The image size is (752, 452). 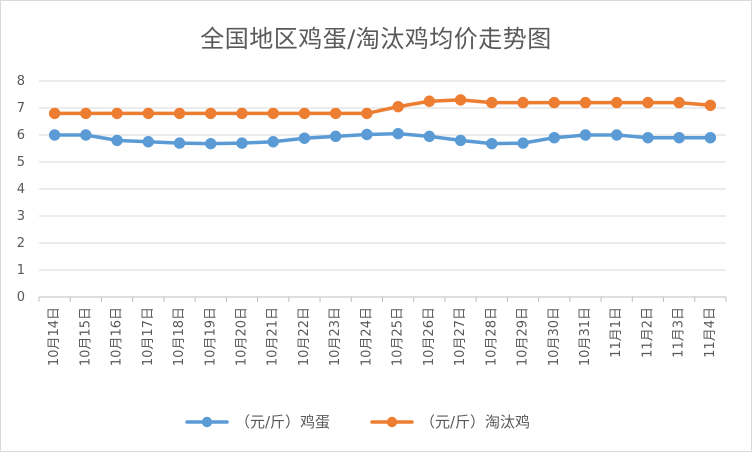 What do you see at coordinates (304, 336) in the screenshot?
I see `x-tick-label: 10月22日` at bounding box center [304, 336].